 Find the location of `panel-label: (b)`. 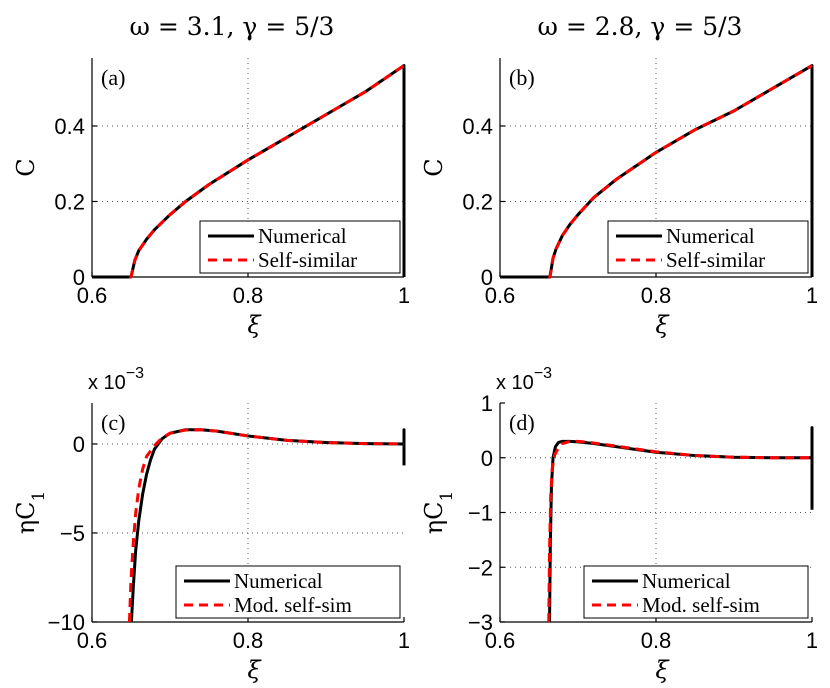

panel-label: (b) is located at coordinates (522, 77).